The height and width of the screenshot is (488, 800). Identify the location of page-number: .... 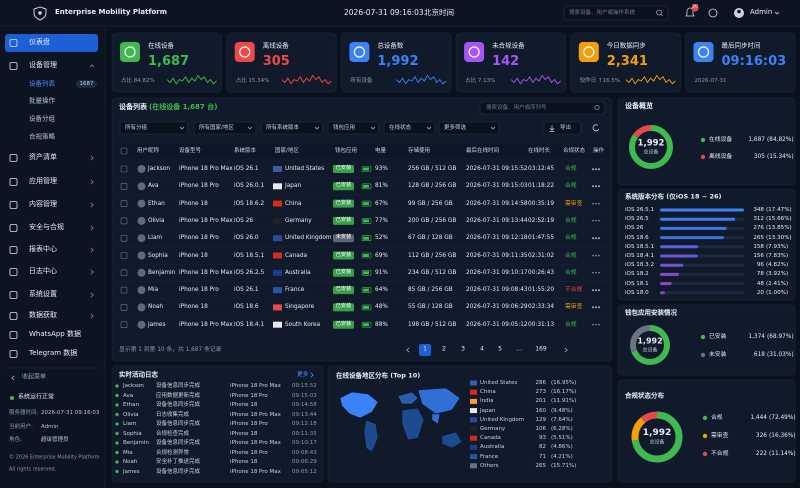
(519, 349).